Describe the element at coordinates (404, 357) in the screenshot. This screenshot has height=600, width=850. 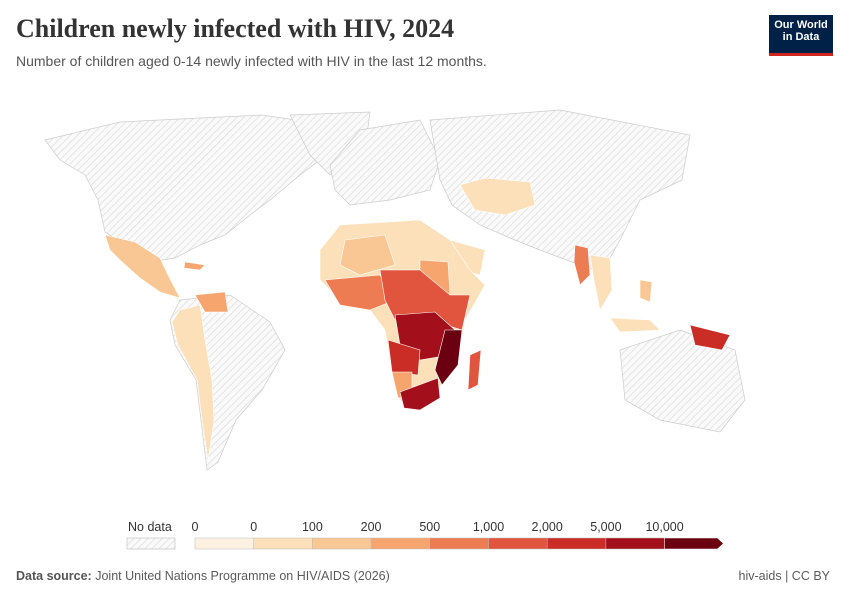
I see `angola` at that location.